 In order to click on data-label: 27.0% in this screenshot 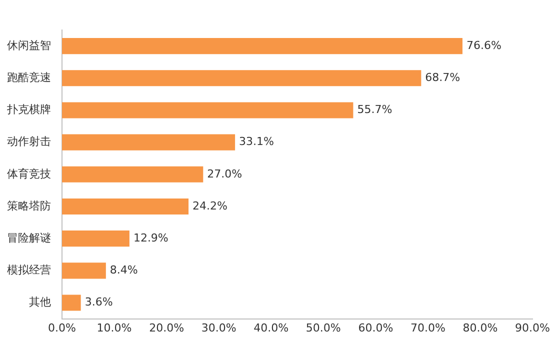, I will do `click(224, 173)`.